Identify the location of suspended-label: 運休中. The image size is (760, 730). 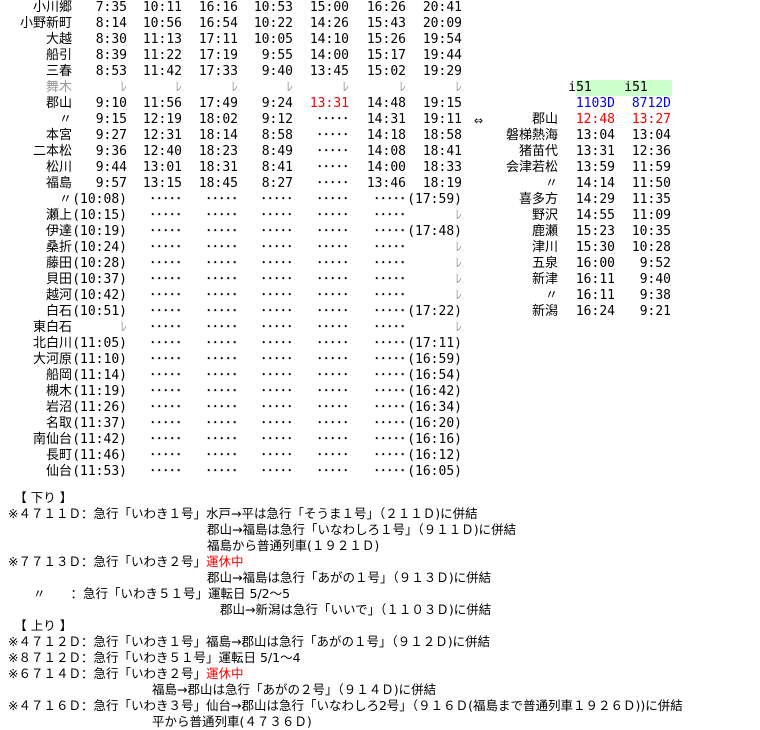
(224, 673).